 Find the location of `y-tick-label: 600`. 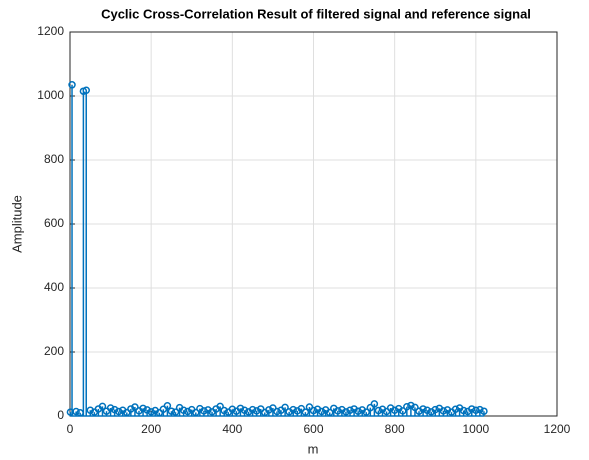

y-tick-label: 600 is located at coordinates (54, 223).